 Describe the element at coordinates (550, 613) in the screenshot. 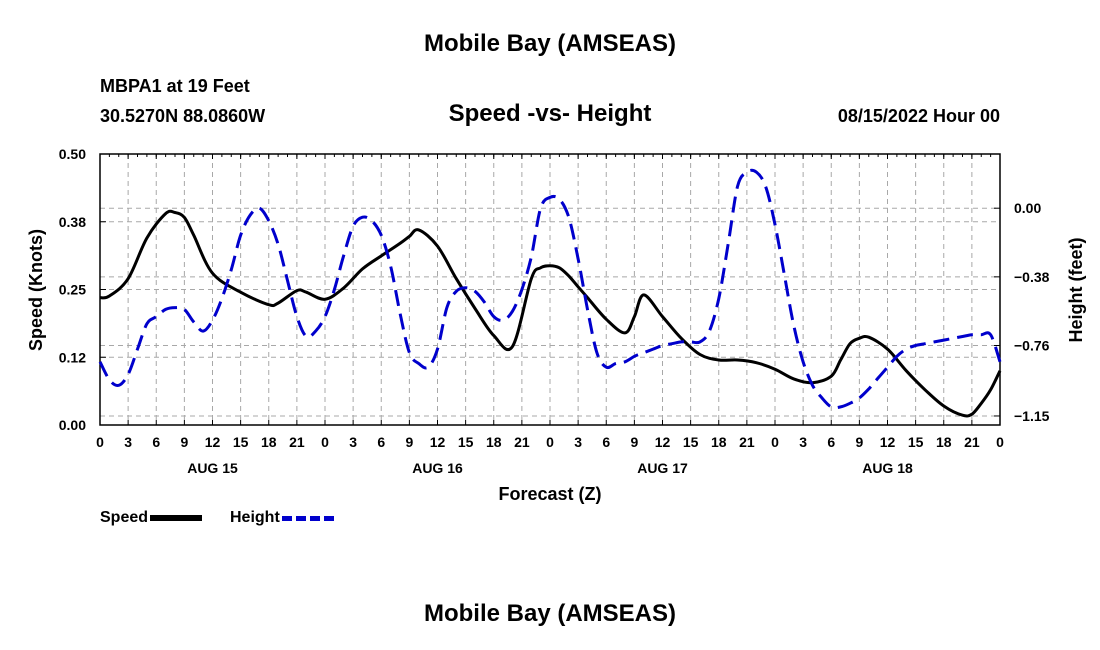

I see `chart-title-repeat: Mobile Bay (AMSEAS)` at that location.